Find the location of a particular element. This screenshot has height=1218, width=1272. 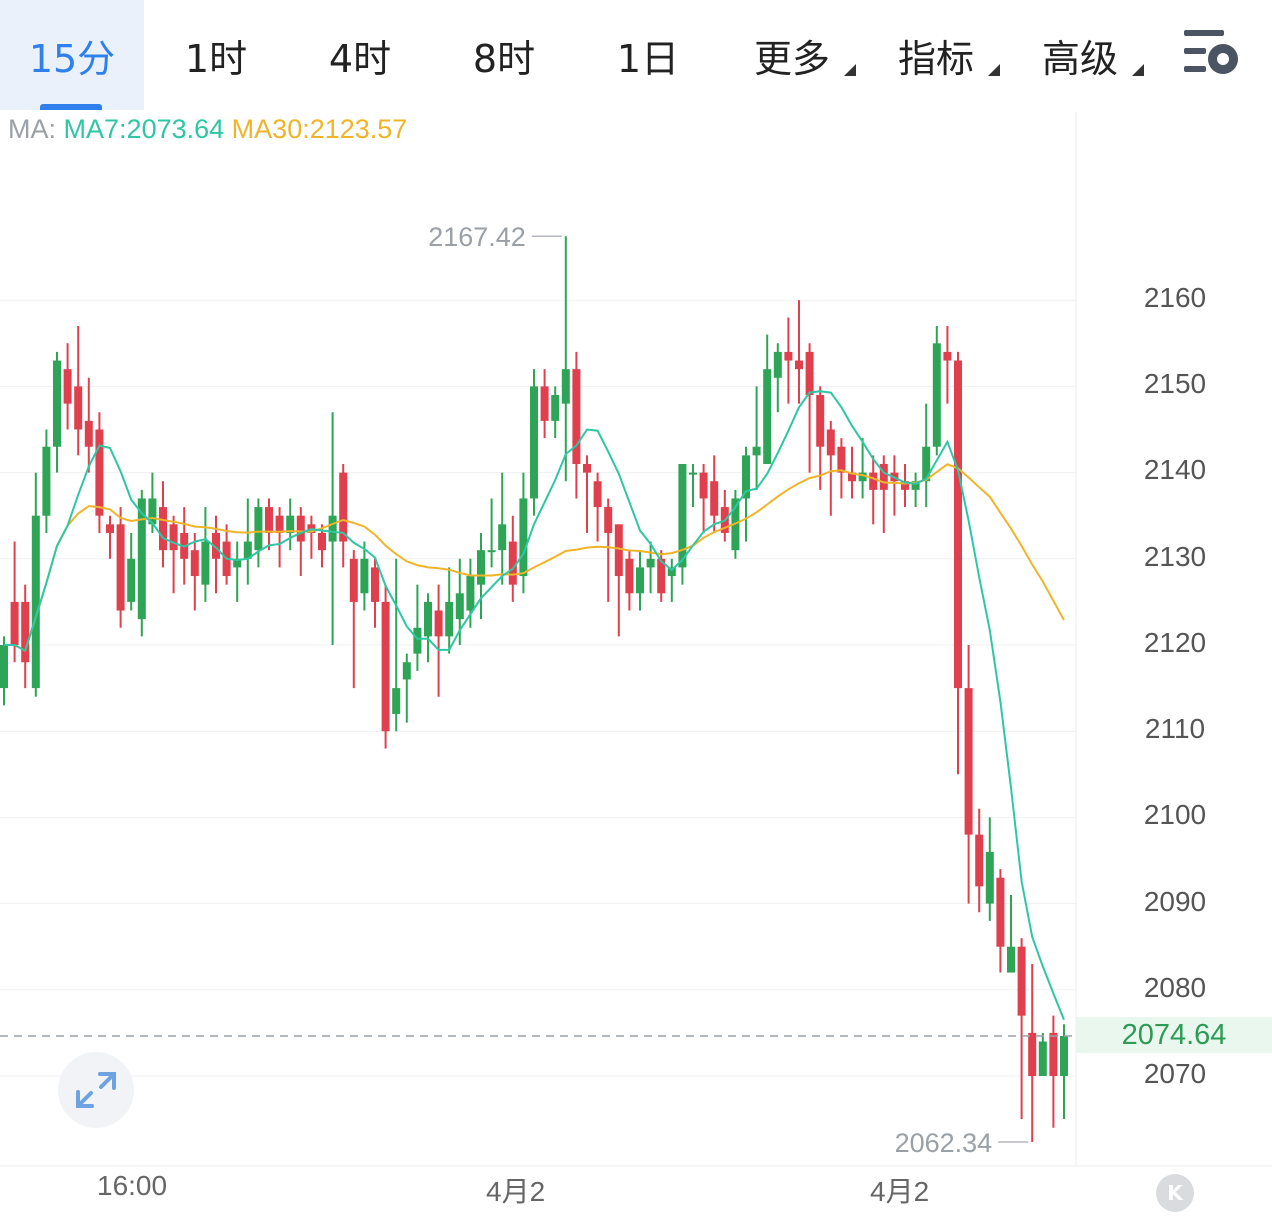

k-button-label: K is located at coordinates (1175, 1193).